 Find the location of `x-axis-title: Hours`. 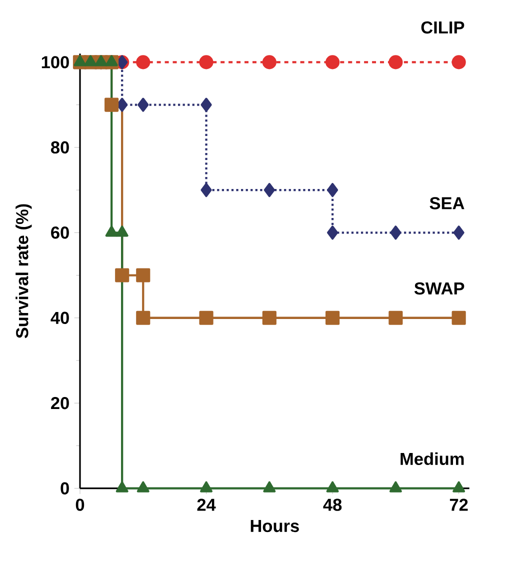

x-axis-title: Hours is located at coordinates (274, 526).